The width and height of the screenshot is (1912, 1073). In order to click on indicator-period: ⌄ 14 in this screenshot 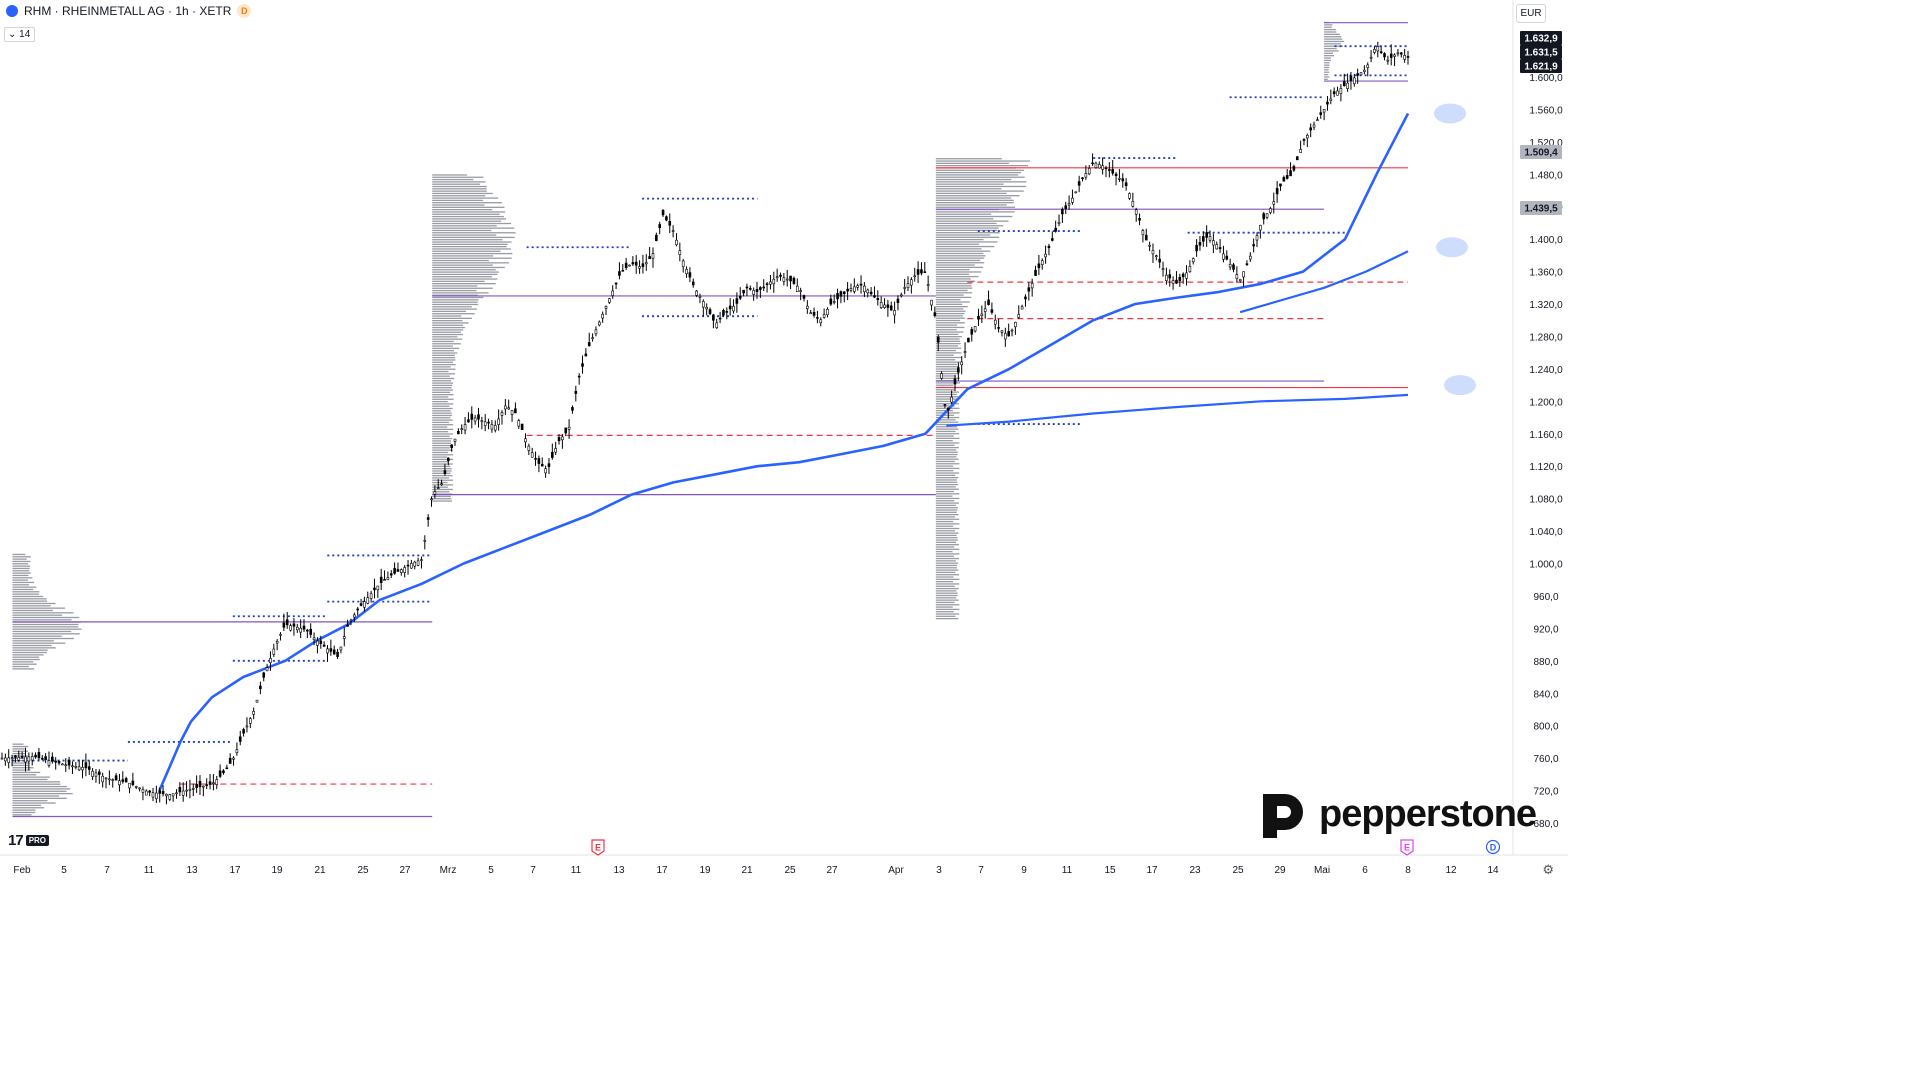, I will do `click(20, 34)`.